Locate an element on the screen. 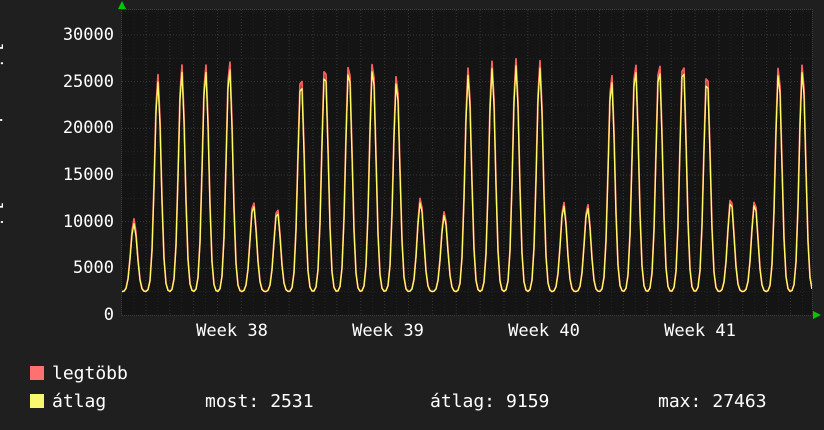 The width and height of the screenshot is (824, 430). x-tick-week-40: Week 40 is located at coordinates (544, 331).